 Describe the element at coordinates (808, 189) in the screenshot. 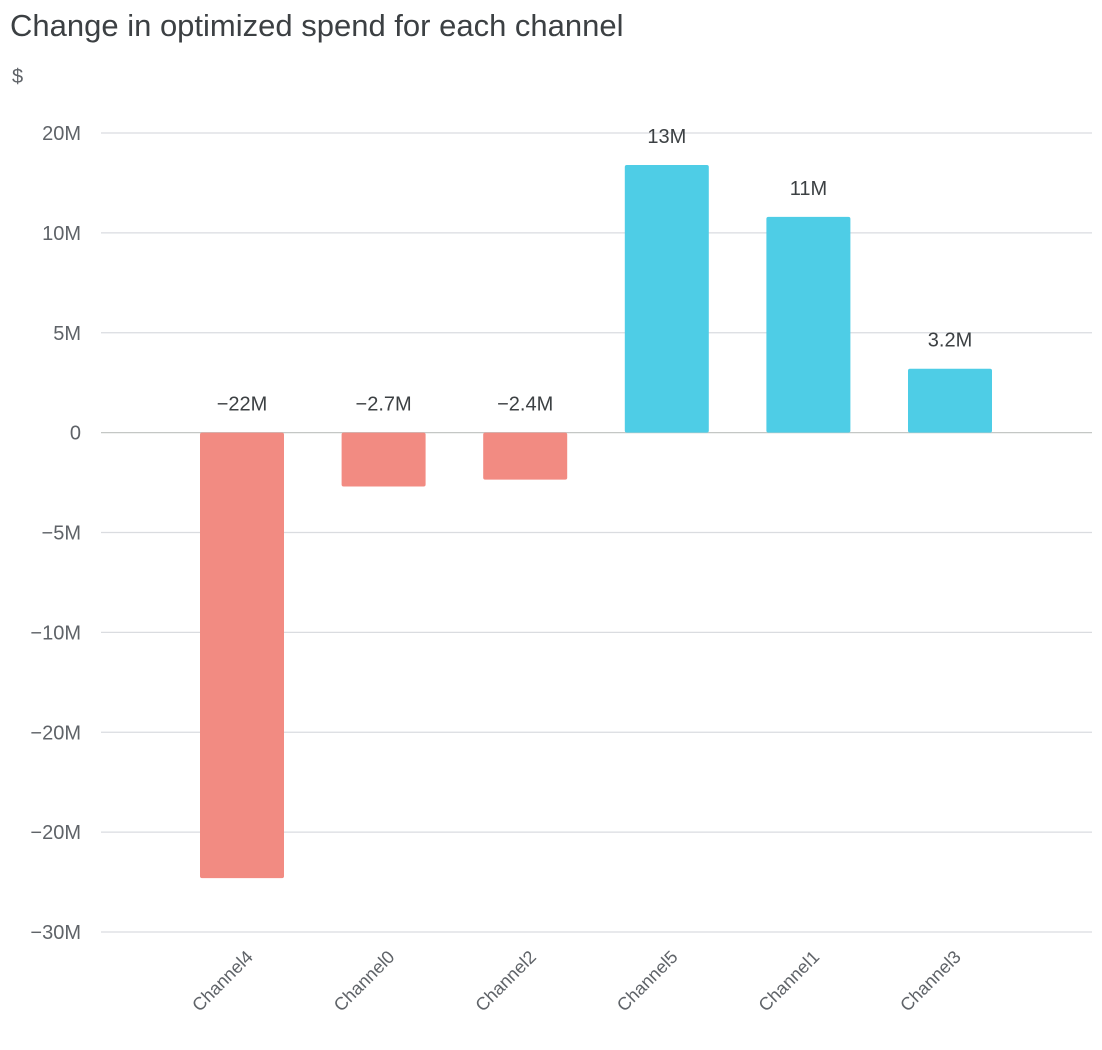

I see `data-label: 11M` at that location.